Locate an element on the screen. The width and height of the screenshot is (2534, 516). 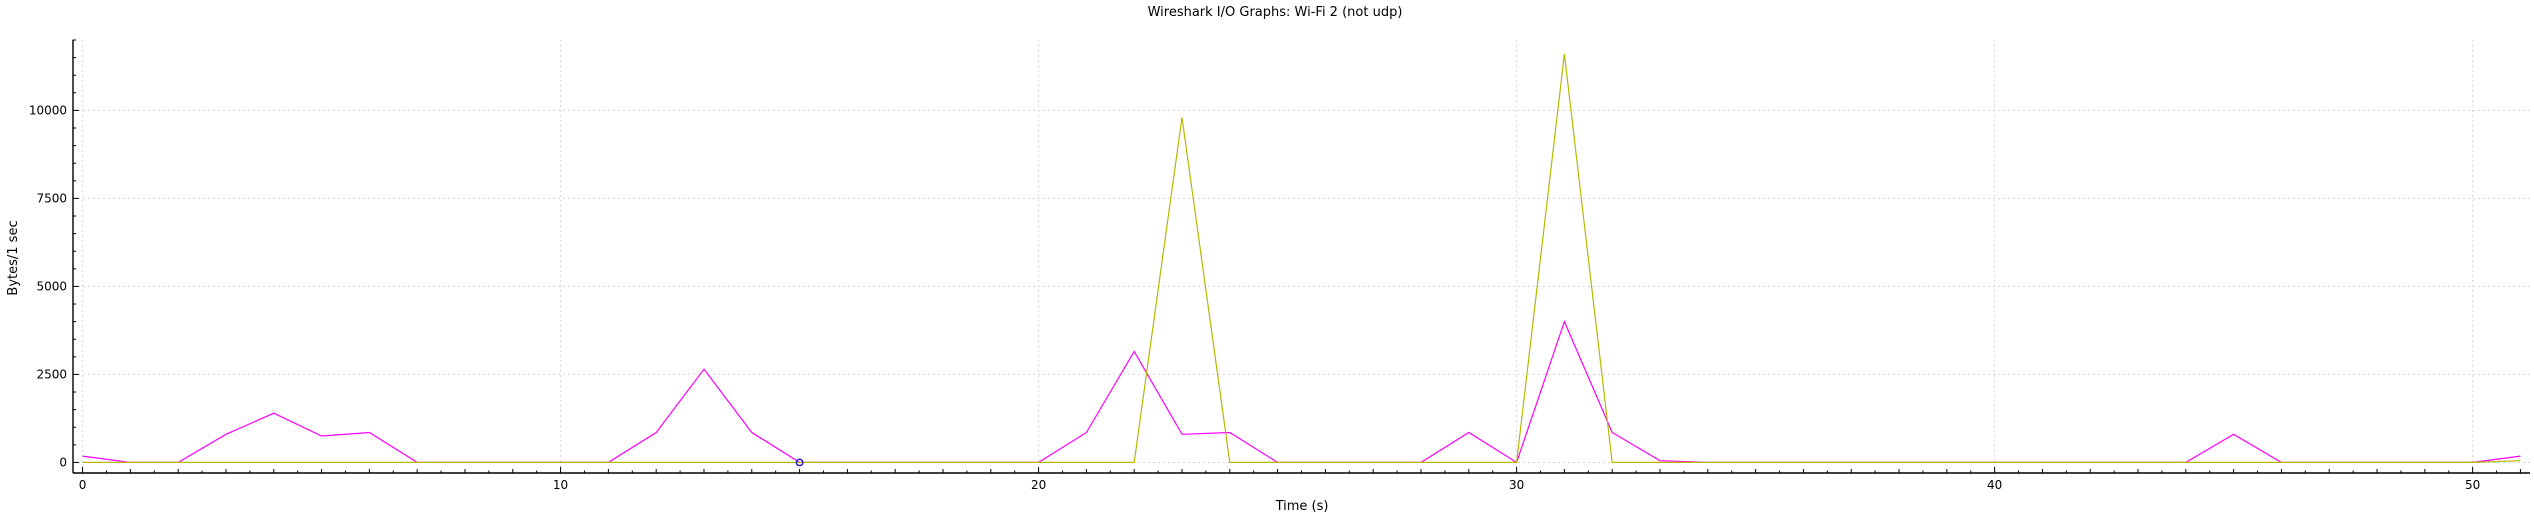
y-tick-label: 0 is located at coordinates (63, 462).